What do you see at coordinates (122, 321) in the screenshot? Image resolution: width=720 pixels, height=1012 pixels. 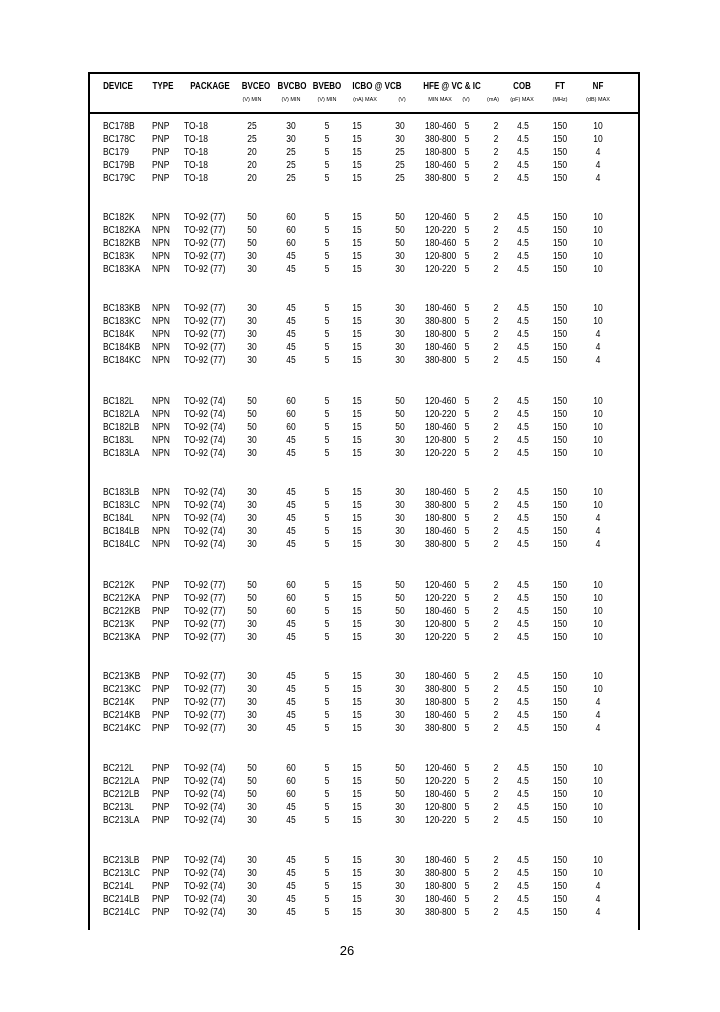 I see `table-cell: BC183KC` at bounding box center [122, 321].